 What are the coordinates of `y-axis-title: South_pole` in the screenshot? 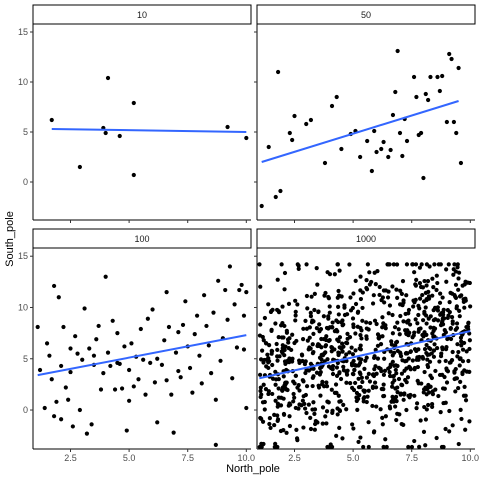 It's located at (10, 239).